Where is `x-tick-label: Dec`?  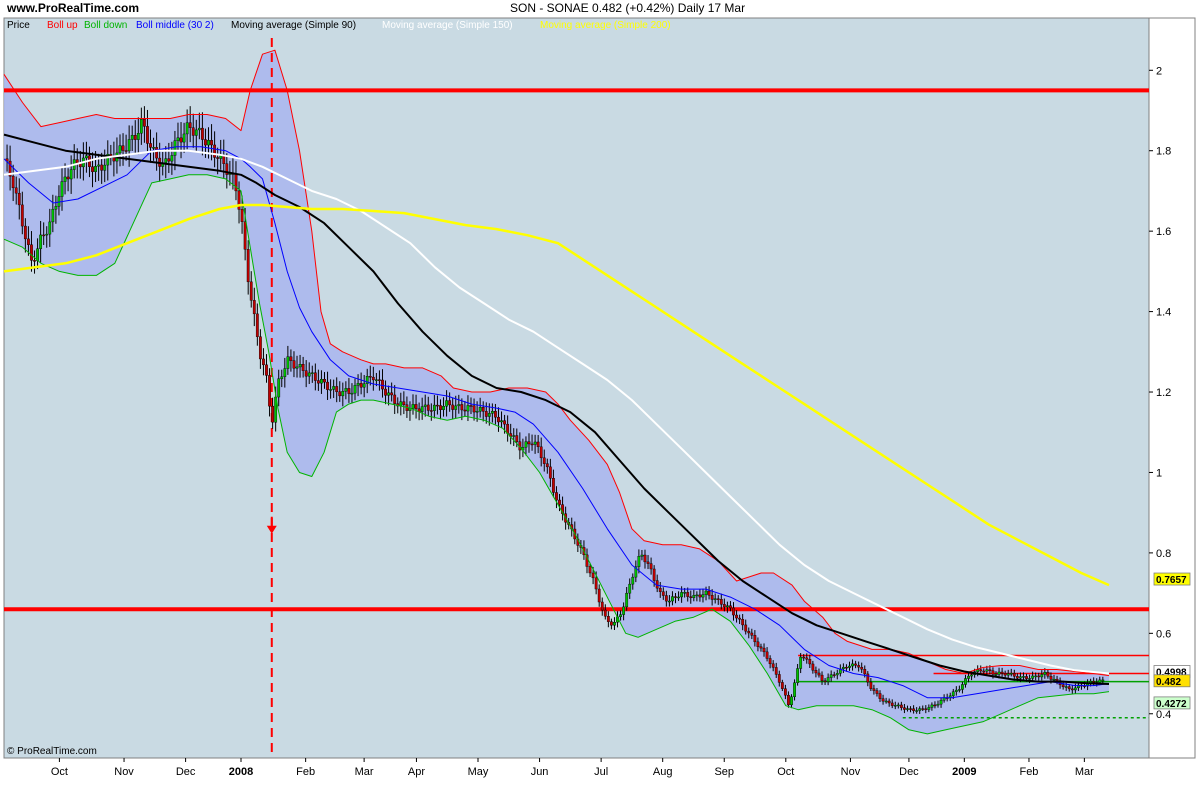 x-tick-label: Dec is located at coordinates (186, 772).